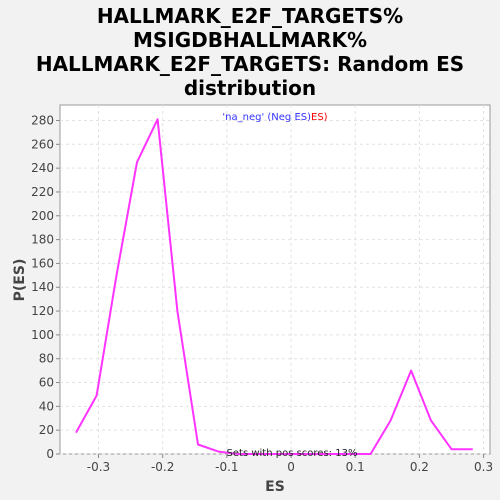 This screenshot has height=500, width=500. I want to click on y-tick-label: 20, so click(46, 430).